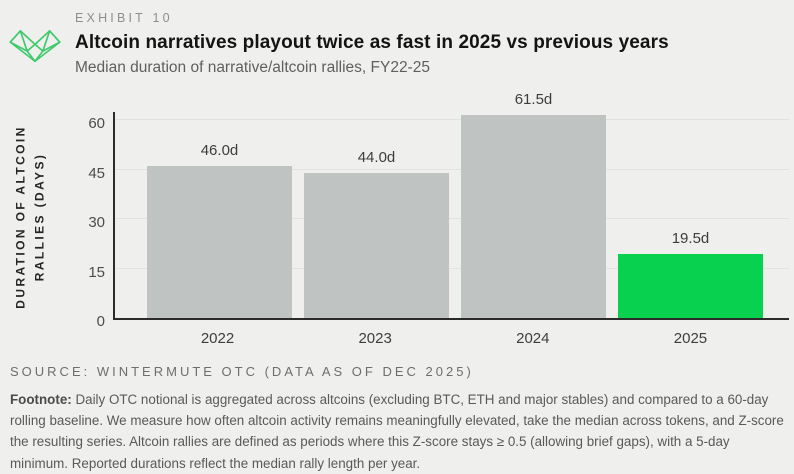  Describe the element at coordinates (96, 222) in the screenshot. I see `y-tick-label: 30` at that location.